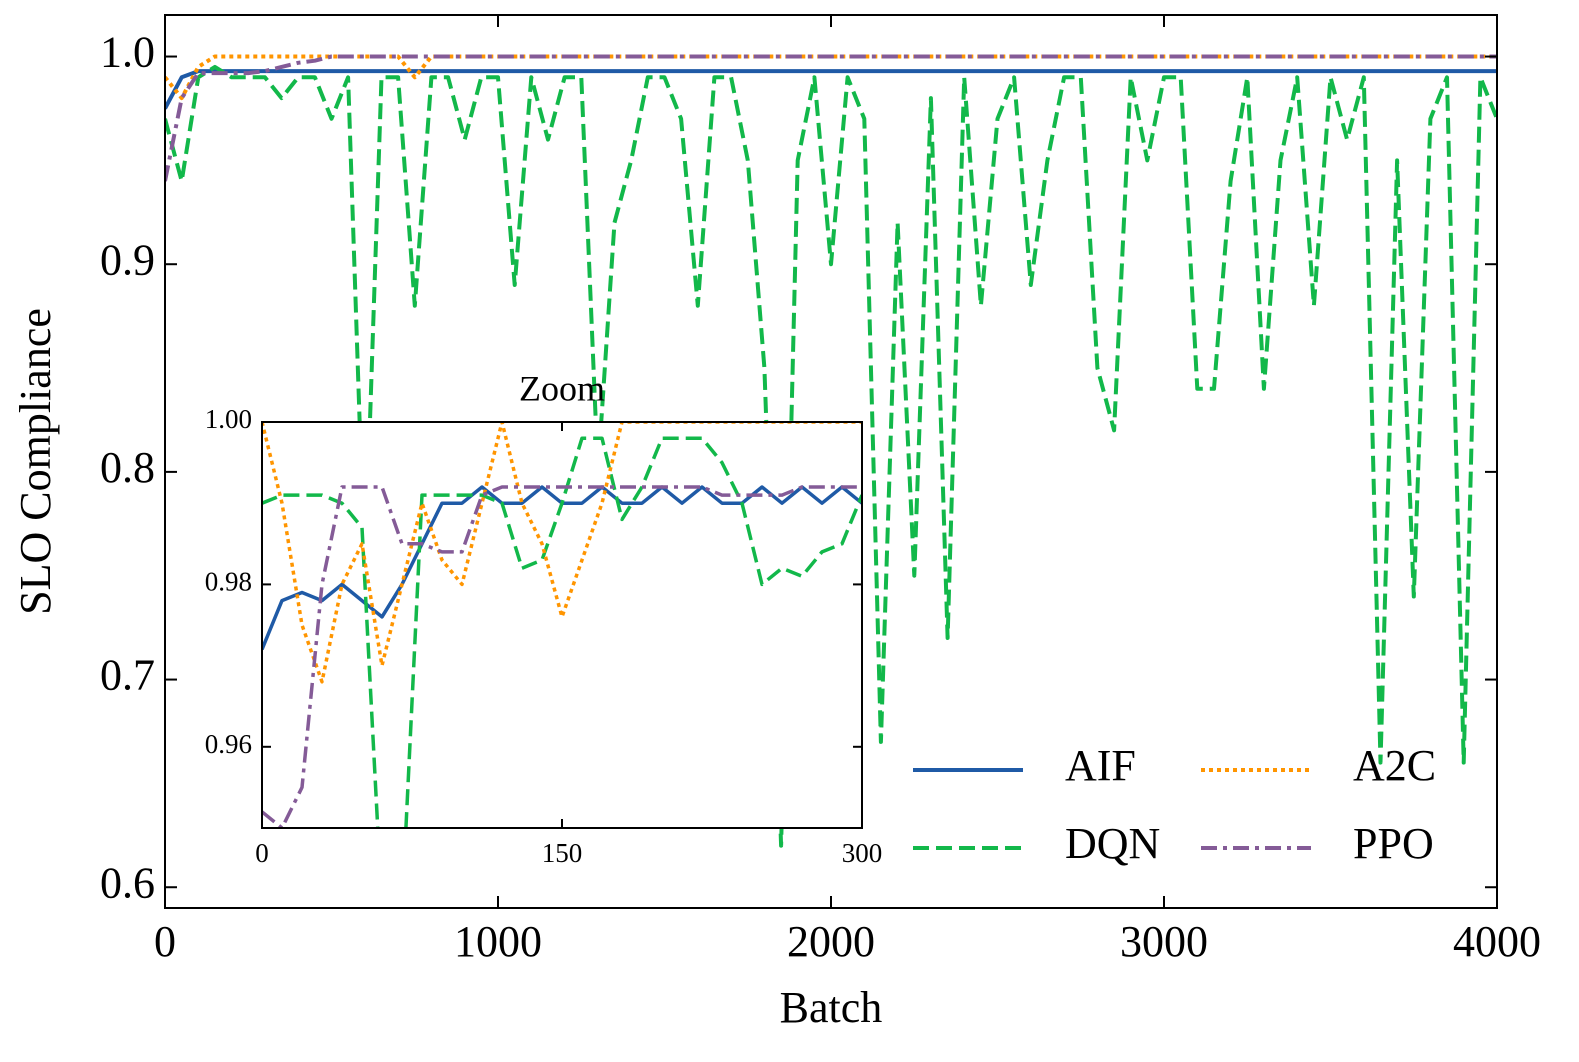 The height and width of the screenshot is (1062, 1579). I want to click on inset-title: Zoom, so click(562, 388).